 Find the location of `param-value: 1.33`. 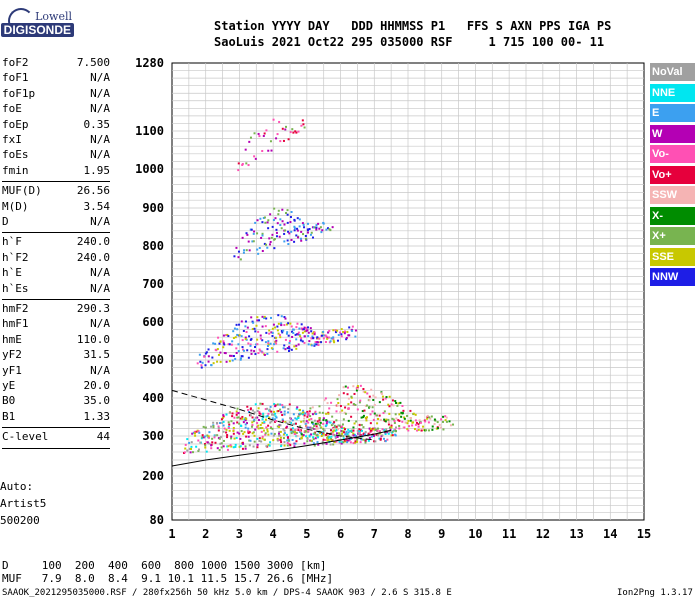

param-value: 1.33 is located at coordinates (97, 416).